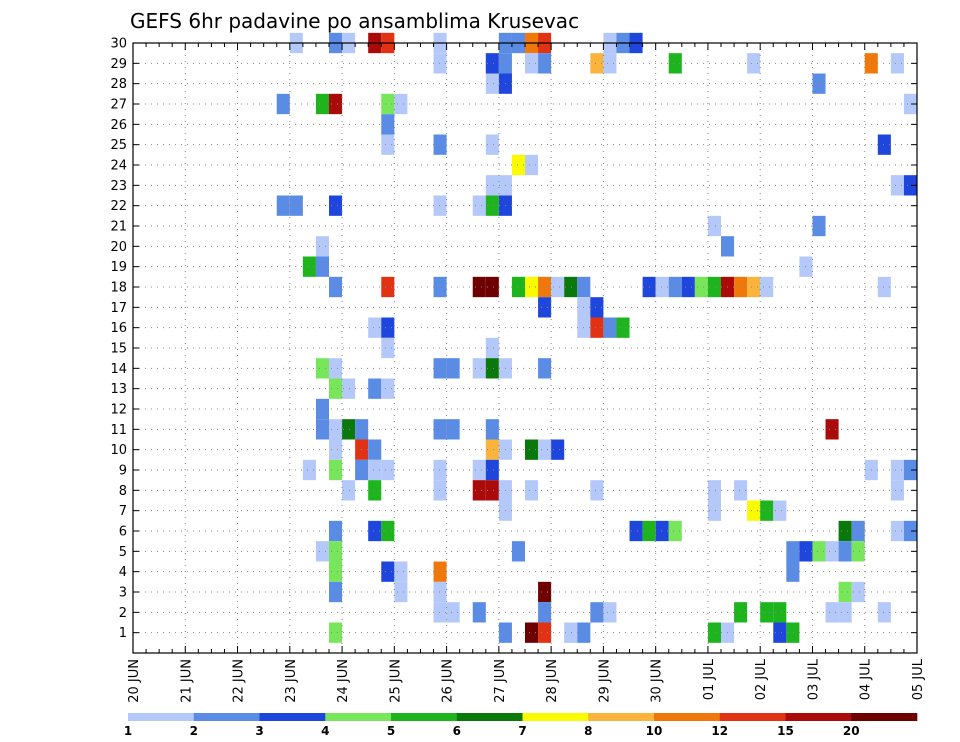  What do you see at coordinates (851, 731) in the screenshot?
I see `legend-label-11: 20` at bounding box center [851, 731].